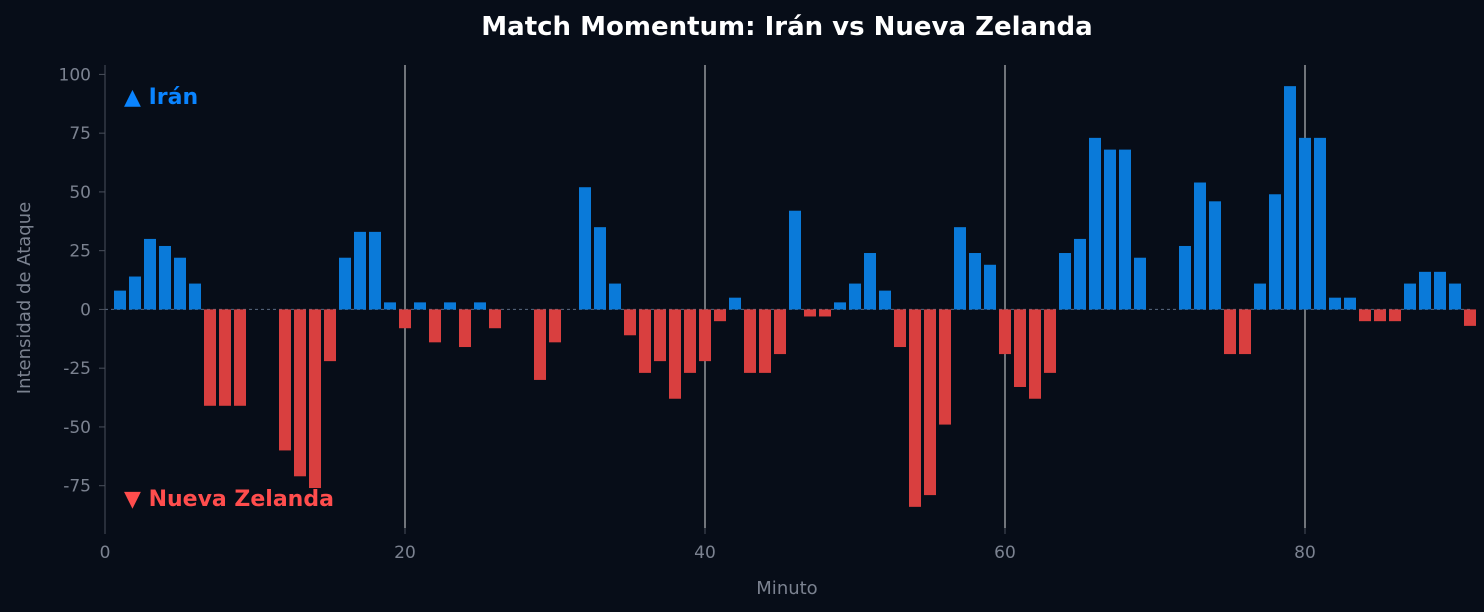 This screenshot has width=1484, height=612. What do you see at coordinates (80, 252) in the screenshot?
I see `y-tick-label: 25` at bounding box center [80, 252].